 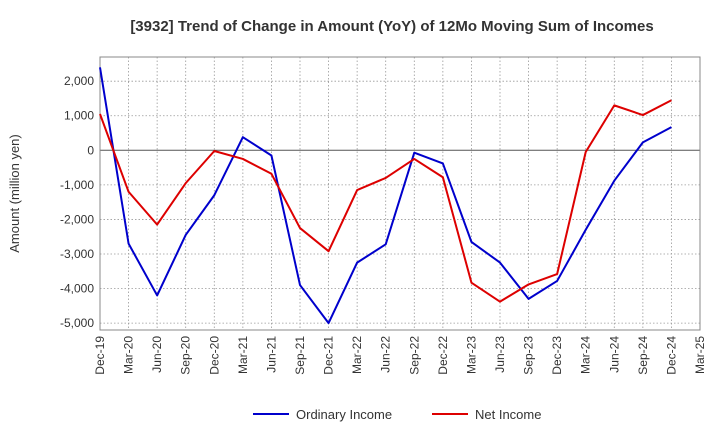 What do you see at coordinates (77, 323) in the screenshot?
I see `y-tick-label: -5,000` at bounding box center [77, 323].